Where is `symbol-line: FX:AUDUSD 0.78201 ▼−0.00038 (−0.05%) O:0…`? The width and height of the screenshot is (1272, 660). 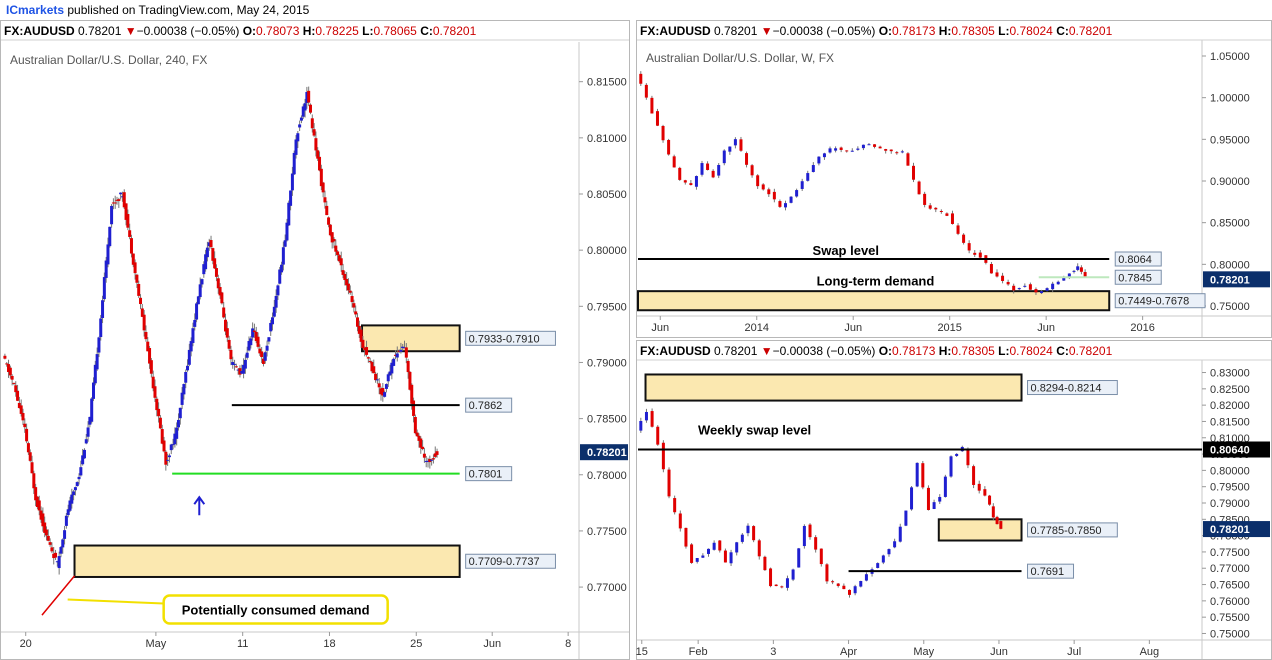 symbol-line: FX:AUDUSD 0.78201 ▼−0.00038 (−0.05%) O:0… is located at coordinates (876, 351).